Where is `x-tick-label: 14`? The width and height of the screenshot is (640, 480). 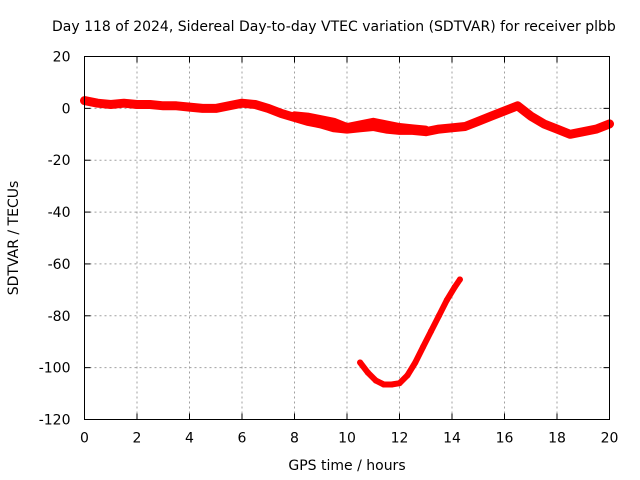
x-tick-label: 14 is located at coordinates (452, 439).